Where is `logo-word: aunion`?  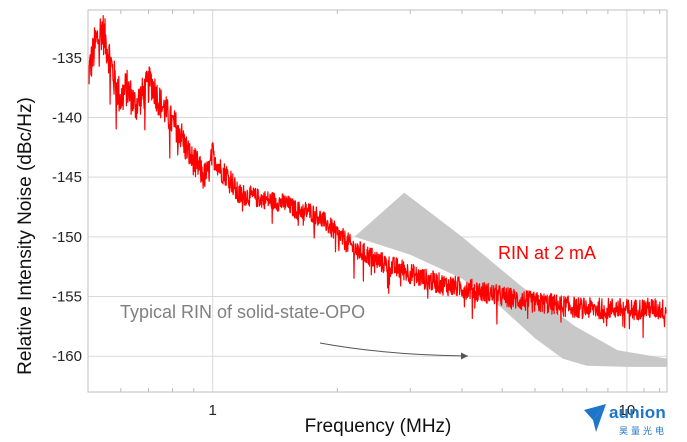 logo-word: aunion is located at coordinates (637, 412).